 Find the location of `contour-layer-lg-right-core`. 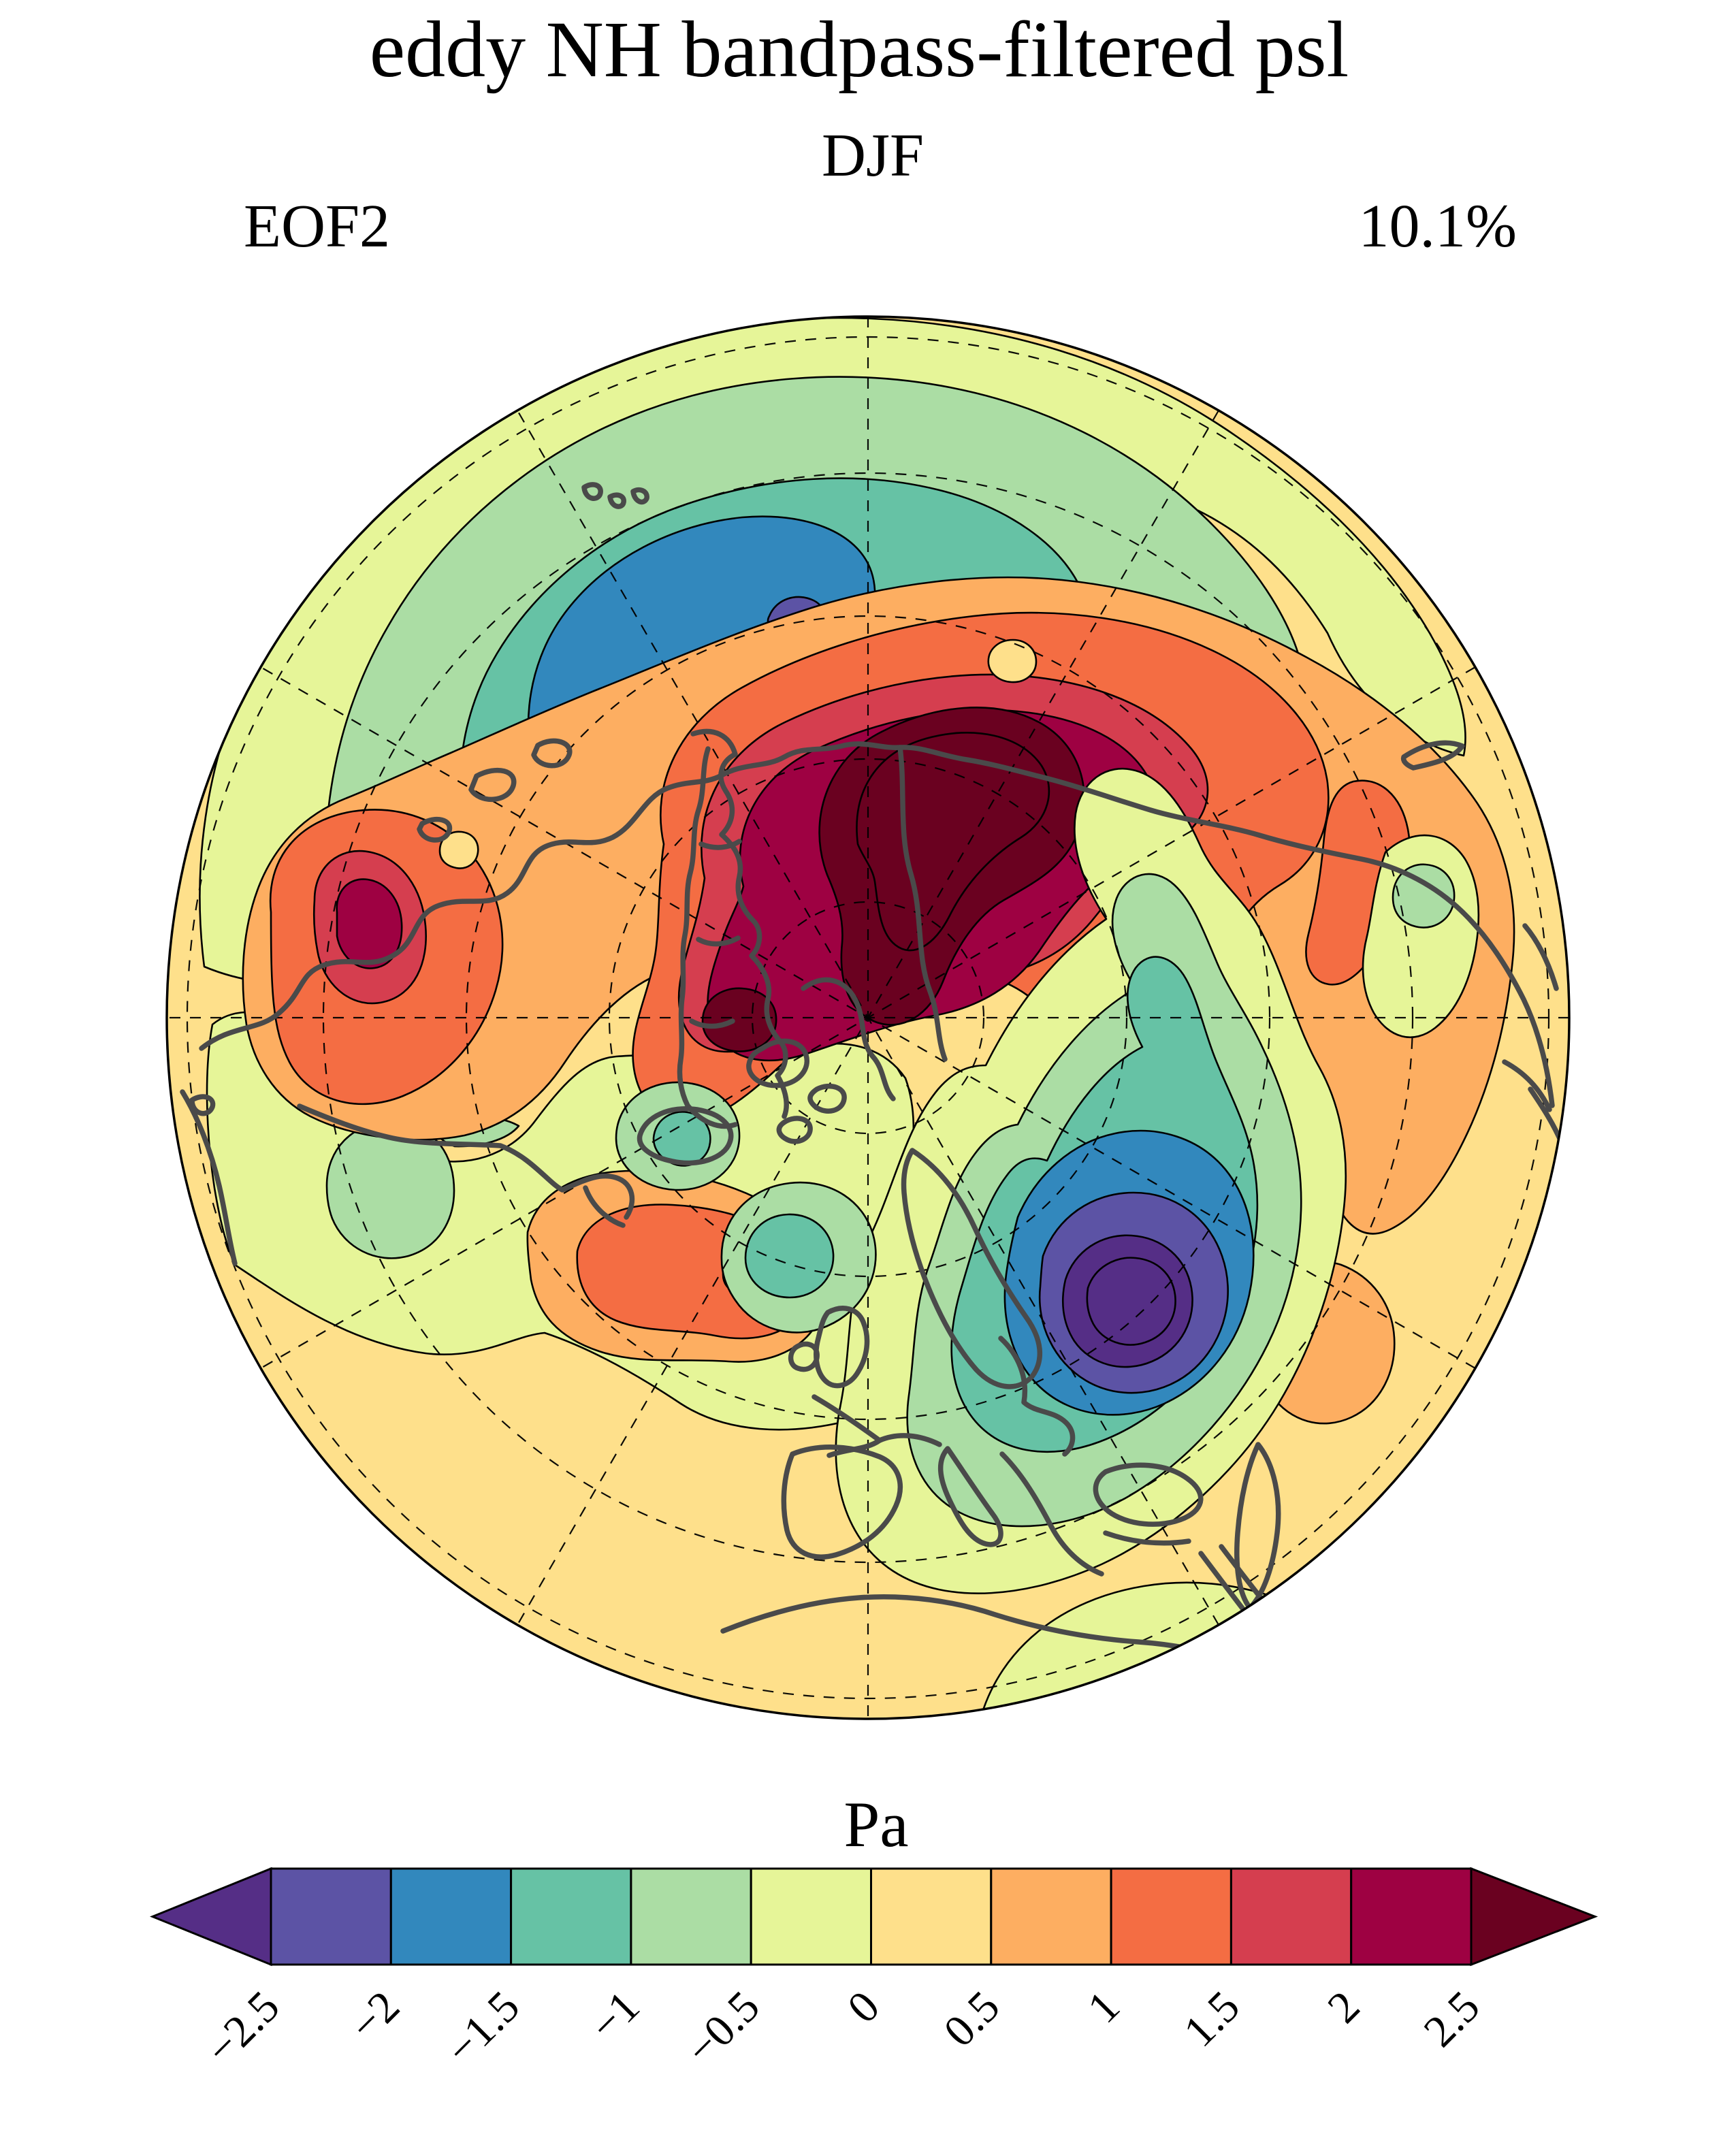

contour-layer-lg-right-core is located at coordinates (1424, 896).